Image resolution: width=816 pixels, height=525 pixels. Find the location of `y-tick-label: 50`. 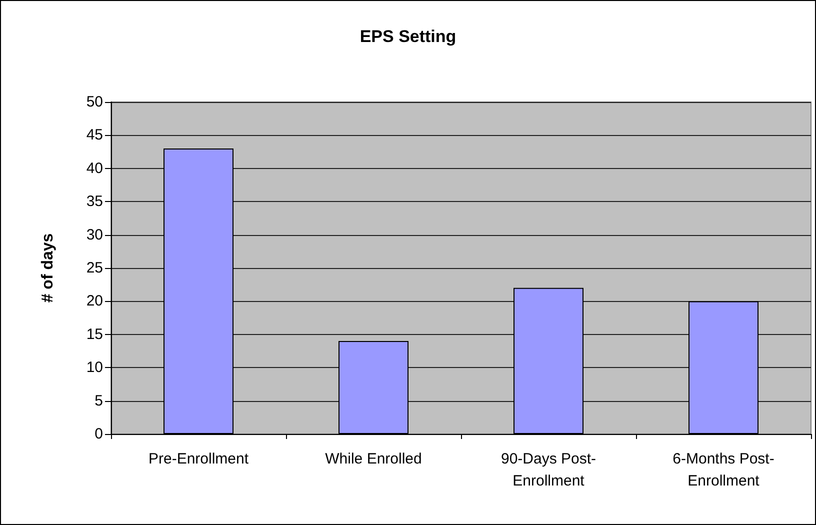

y-tick-label: 50 is located at coordinates (94, 102).